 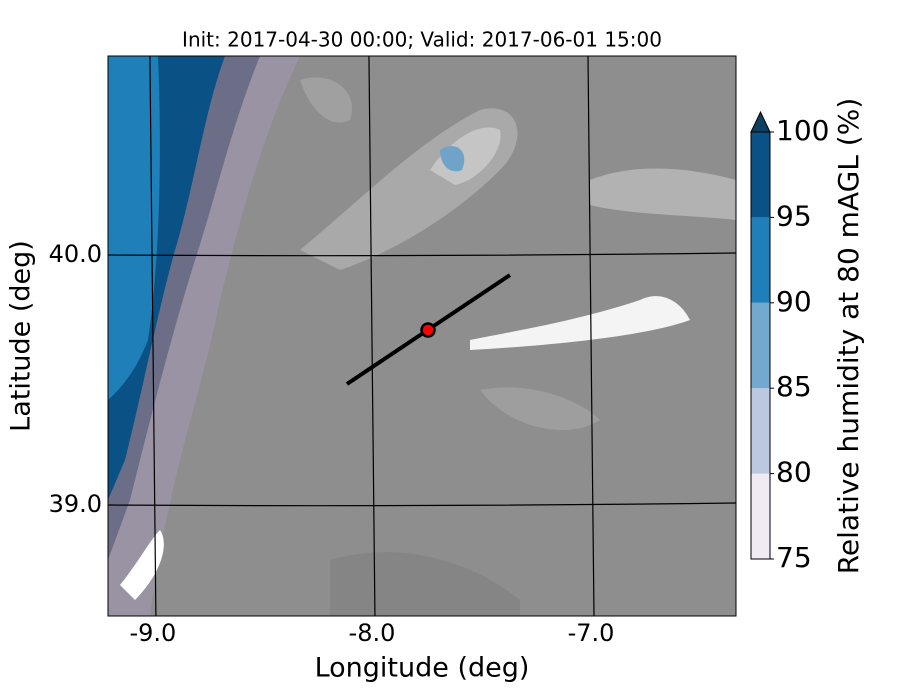 I want to click on x-tick-label: -9.0, so click(x=152, y=633).